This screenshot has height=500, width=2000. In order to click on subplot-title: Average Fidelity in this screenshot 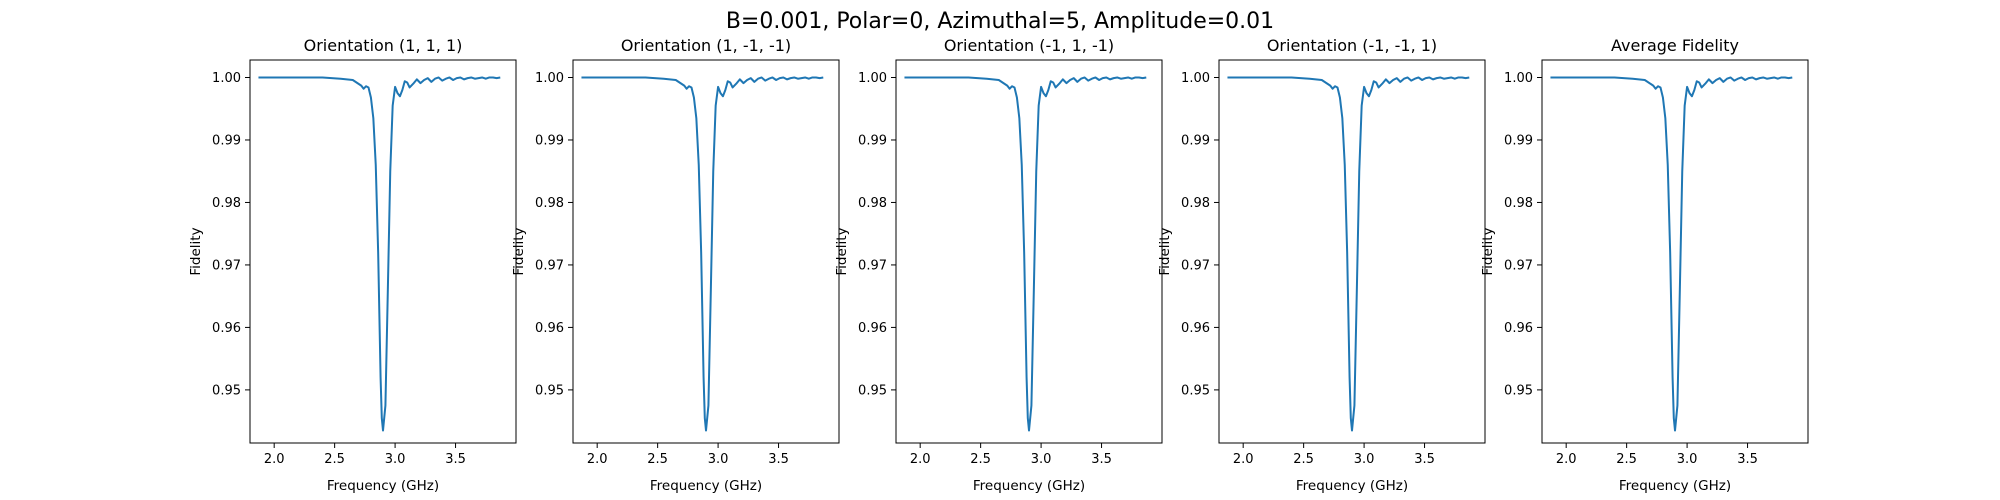, I will do `click(1675, 45)`.